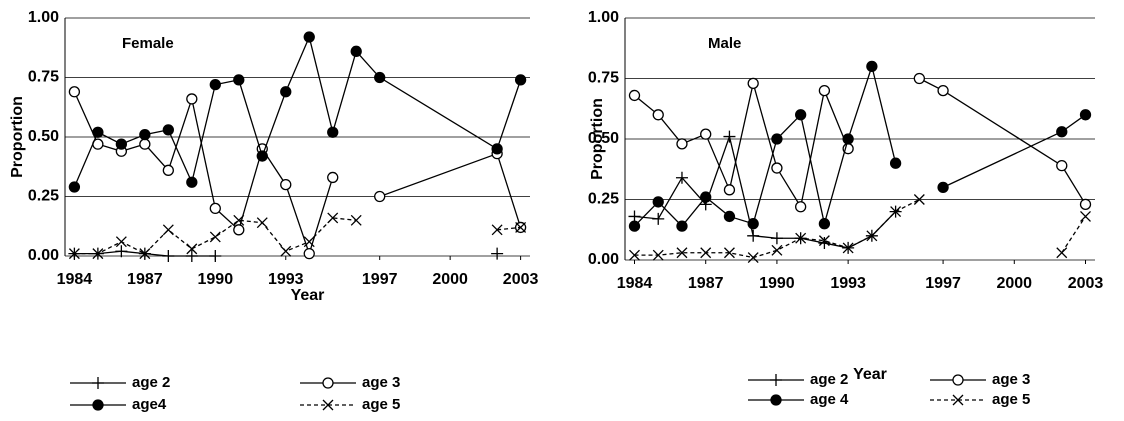 This screenshot has height=421, width=1124. I want to click on y-tick-label: 0.00, so click(603, 259).